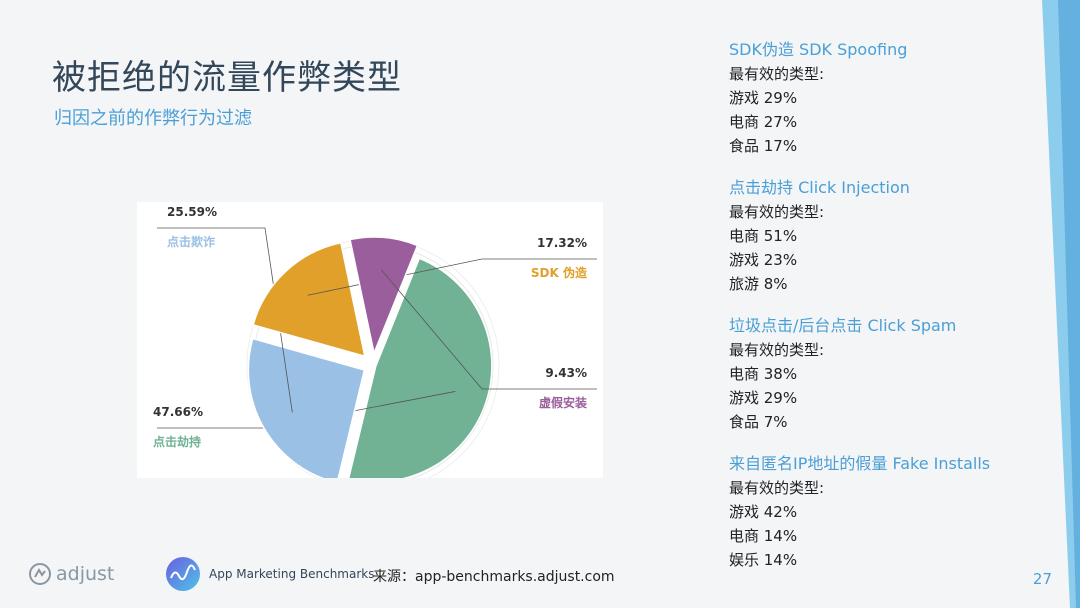 The image size is (1080, 608). I want to click on page-subtitle: 归因之前的作弊行为过滤, so click(153, 118).